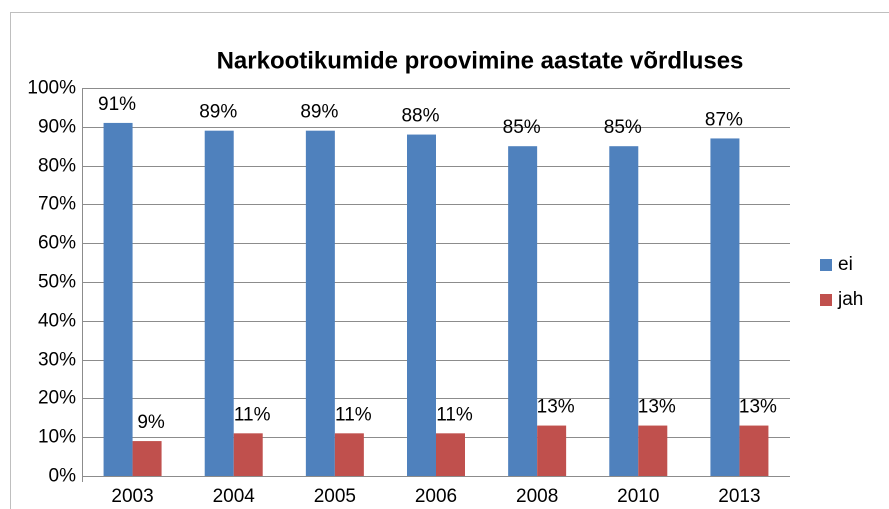 The height and width of the screenshot is (509, 889). Describe the element at coordinates (132, 496) in the screenshot. I see `x-tick-label: 2003` at that location.